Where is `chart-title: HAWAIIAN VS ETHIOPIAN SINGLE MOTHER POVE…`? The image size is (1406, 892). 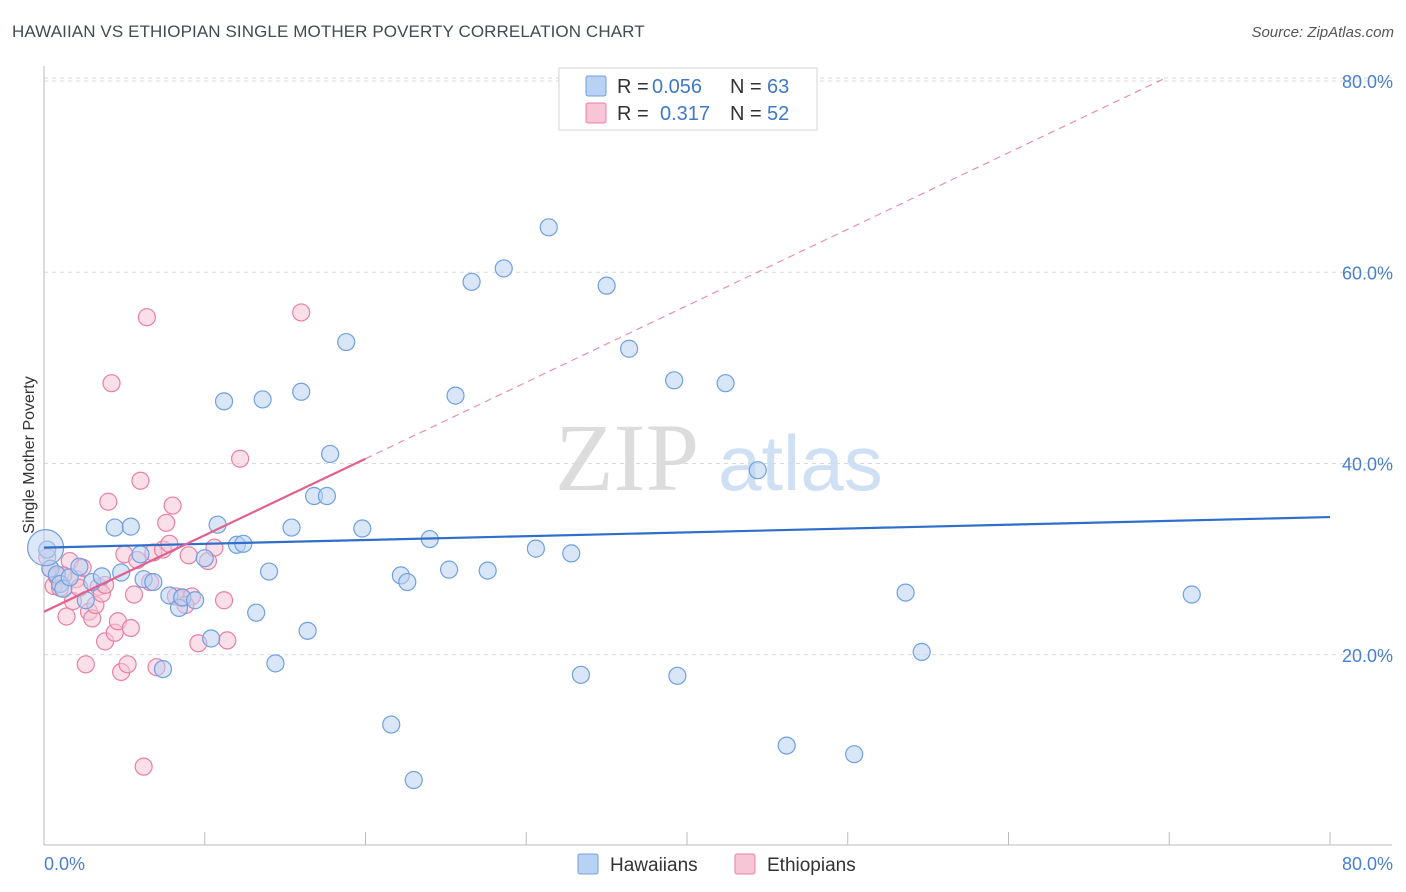
chart-title: HAWAIIAN VS ETHIOPIAN SINGLE MOTHER POVE… is located at coordinates (328, 31).